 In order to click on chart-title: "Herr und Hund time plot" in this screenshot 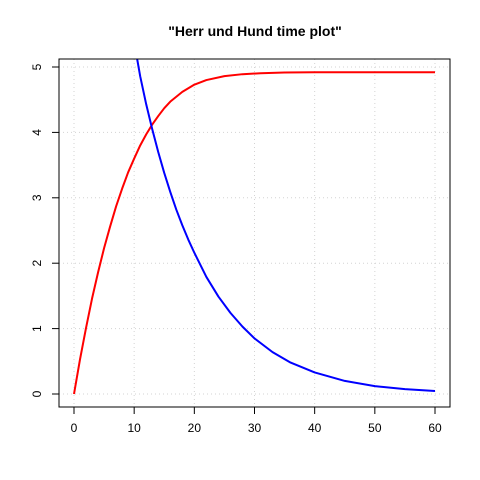, I will do `click(255, 31)`.